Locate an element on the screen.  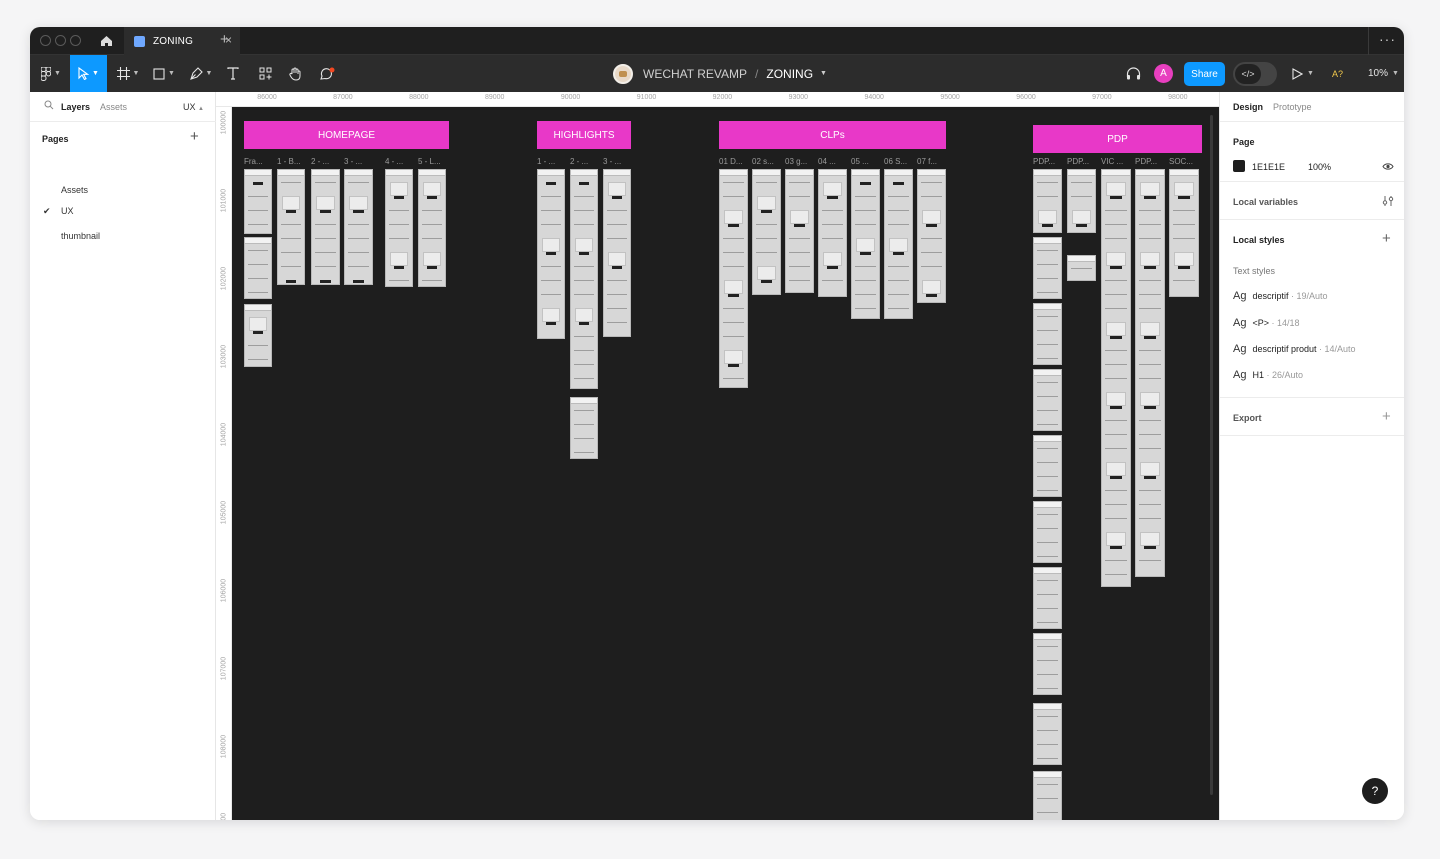
section-header: HOMEPAGE is located at coordinates (346, 135).